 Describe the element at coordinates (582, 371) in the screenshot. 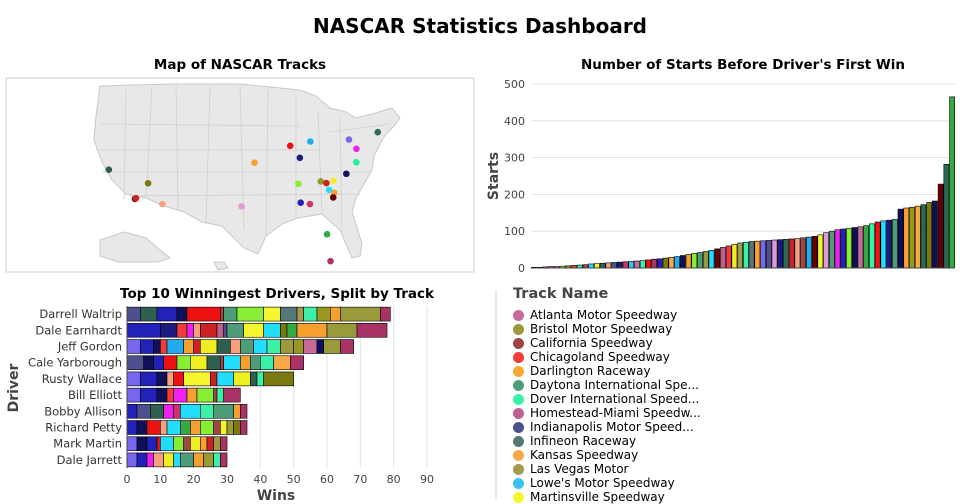

I see `legend-item: Darlington Raceway` at that location.